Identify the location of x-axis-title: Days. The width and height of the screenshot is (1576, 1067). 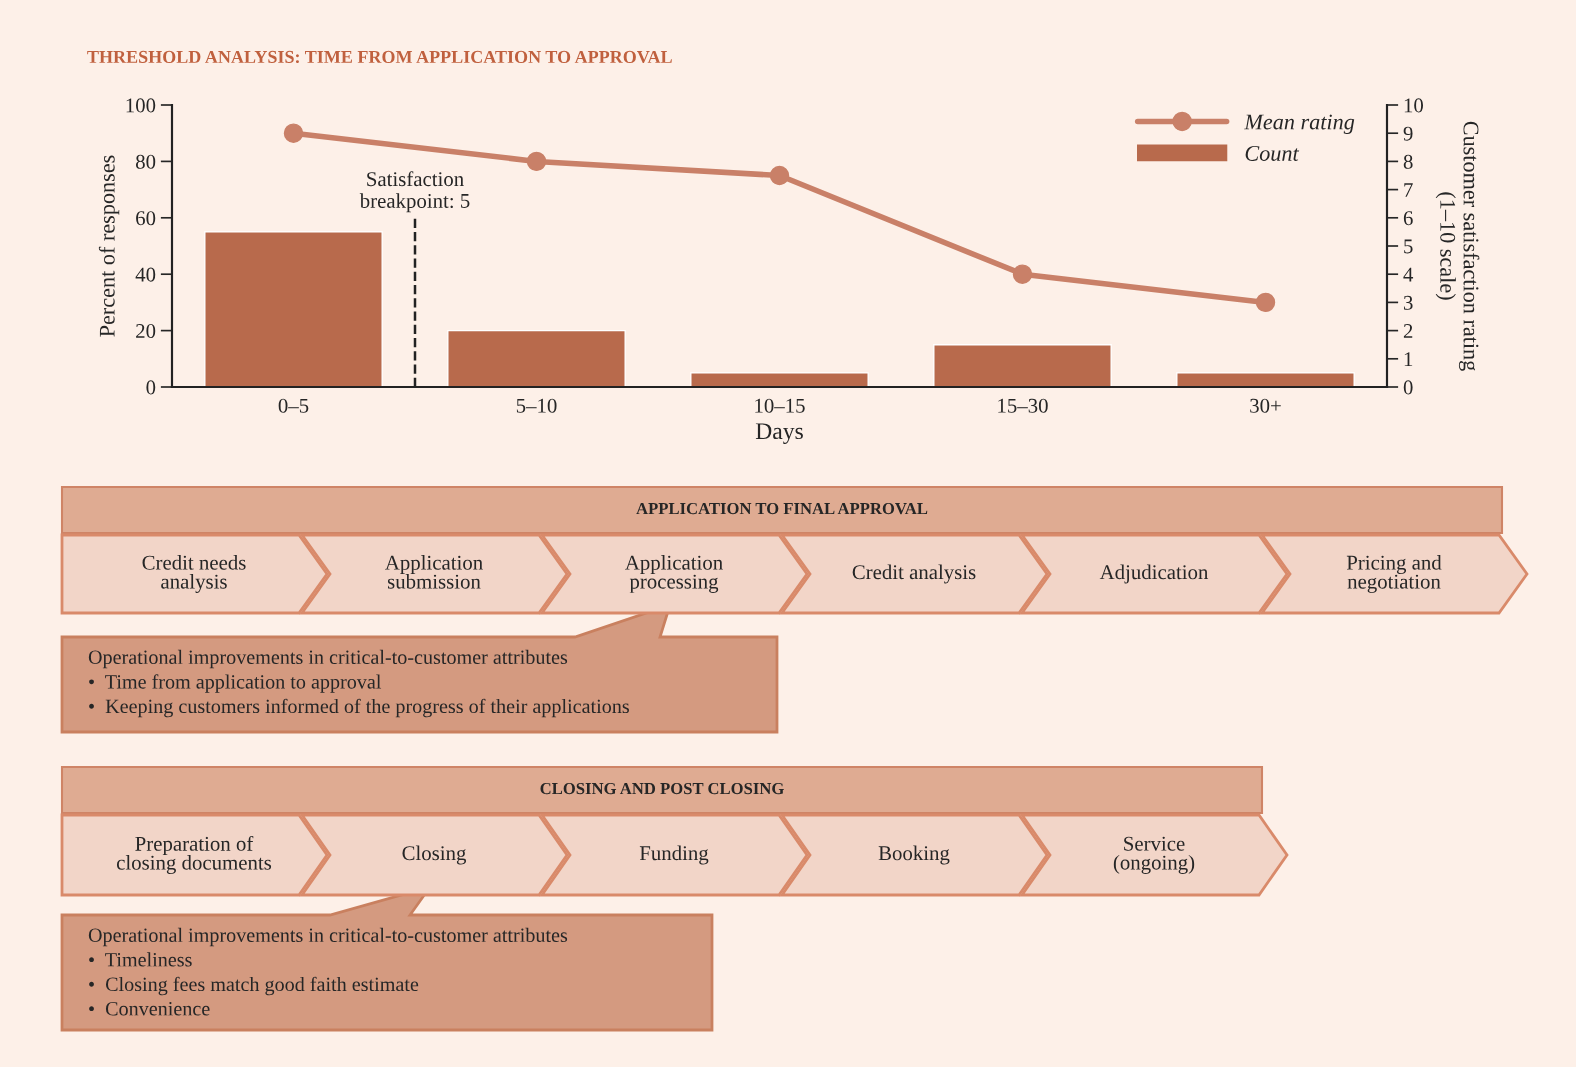
(779, 433).